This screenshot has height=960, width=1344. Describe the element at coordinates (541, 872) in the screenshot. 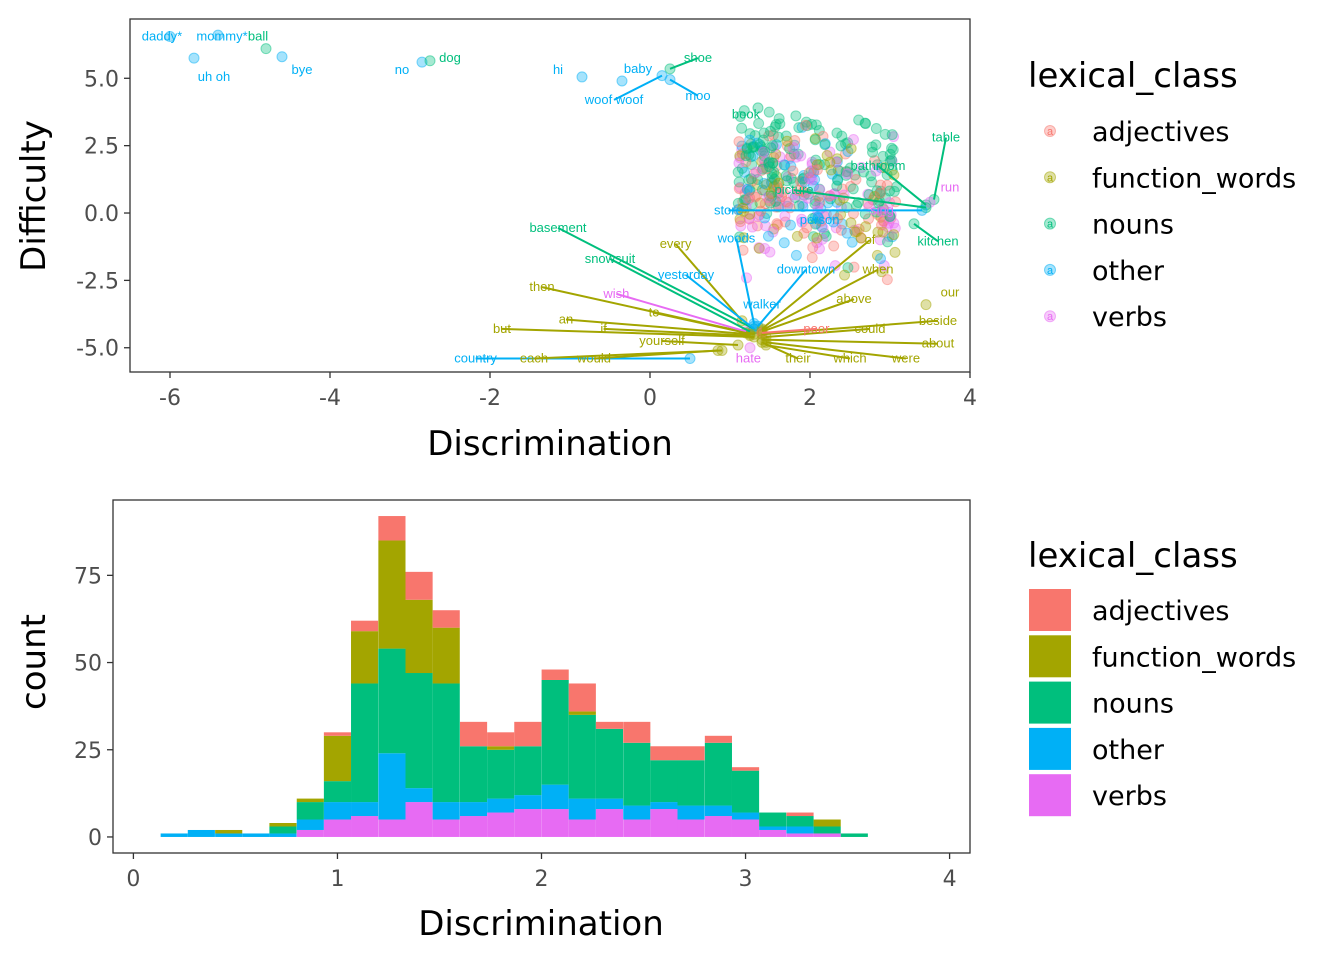

I see `histogram-x-axis: 0 1 2 3 4` at that location.